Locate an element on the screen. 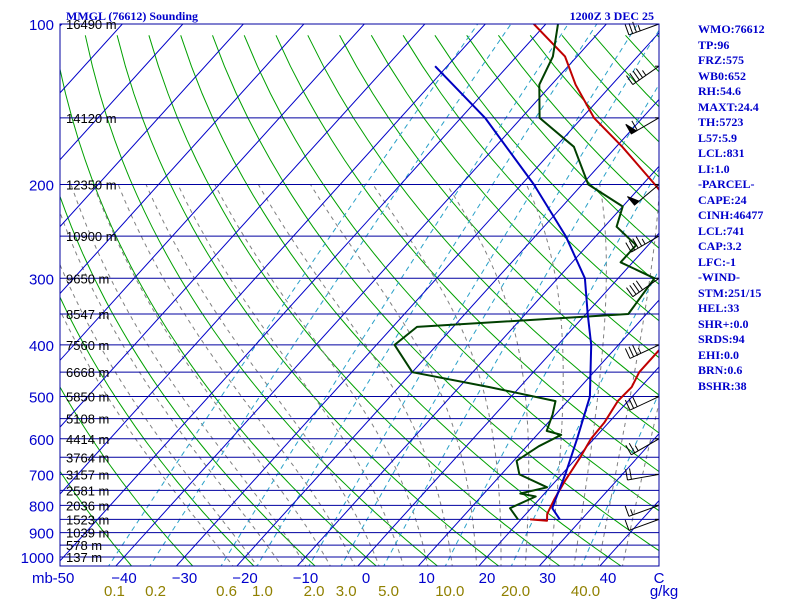 Image resolution: width=800 pixels, height=600 pixels. height-label: 4414 m is located at coordinates (87, 439).